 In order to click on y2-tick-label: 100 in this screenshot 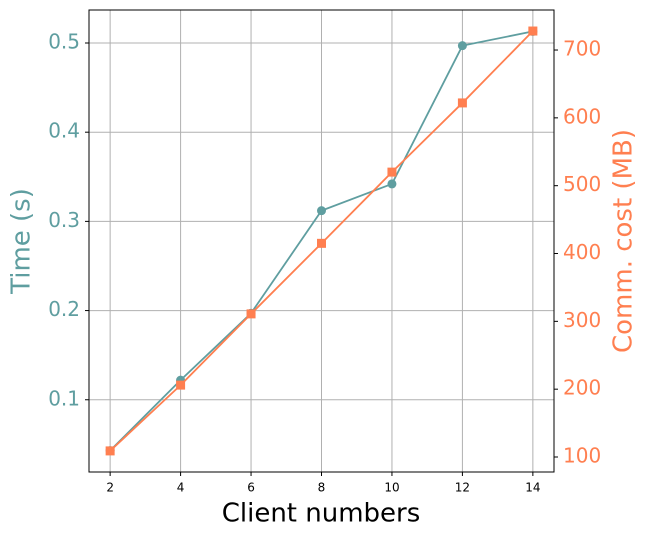, I will do `click(582, 456)`.